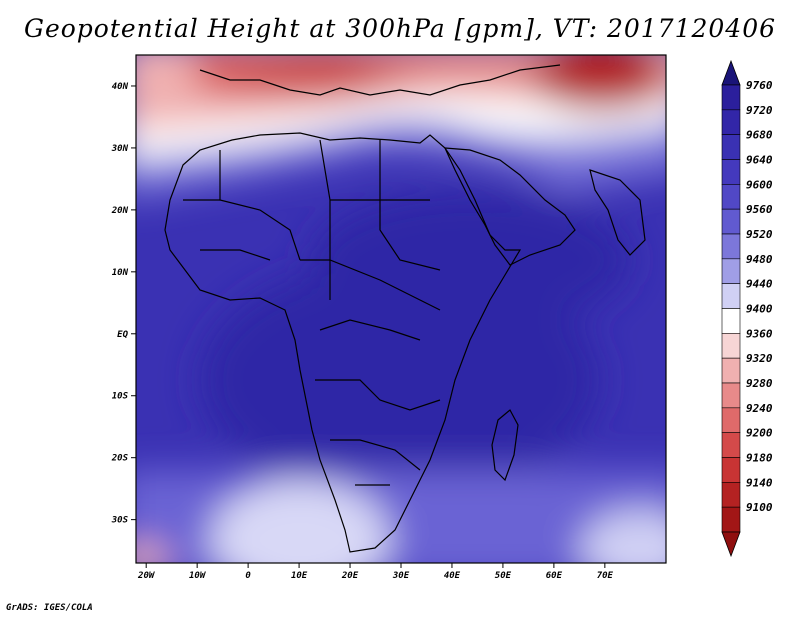  I want to click on colorbar-label: 9560, so click(759, 209).